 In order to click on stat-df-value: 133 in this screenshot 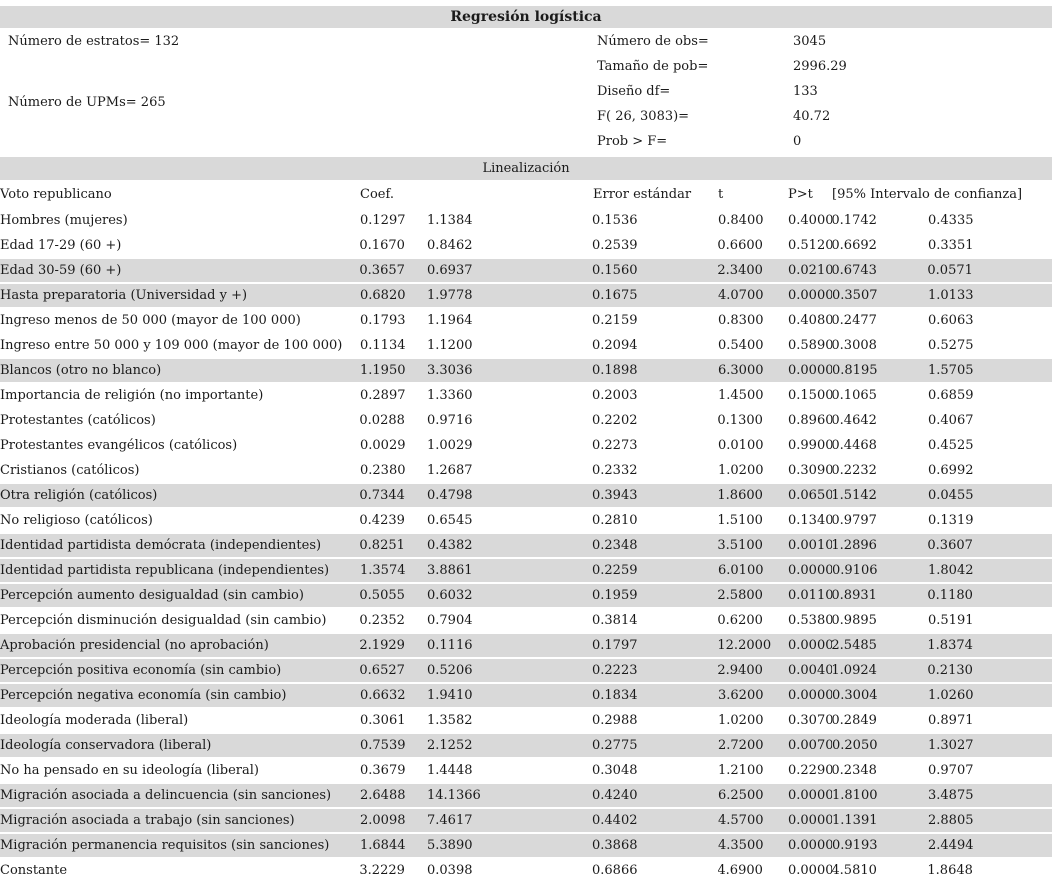, I will do `click(805, 91)`.